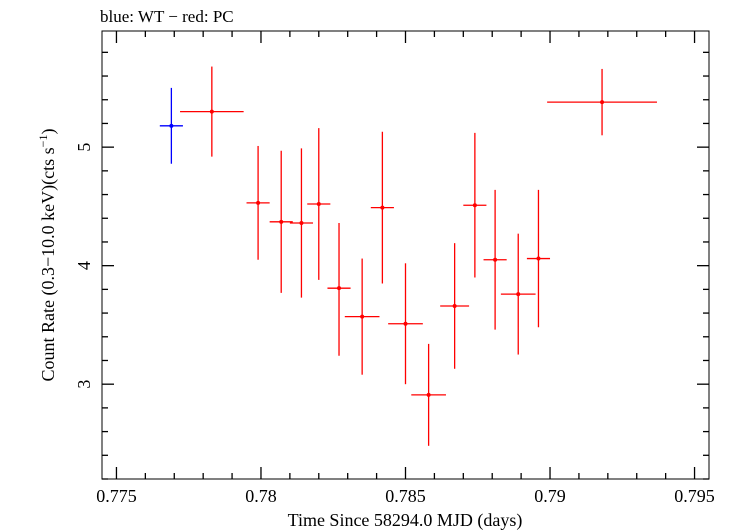 This screenshot has height=532, width=732. I want to click on y-axis-label-exponent: −1, so click(43, 141).